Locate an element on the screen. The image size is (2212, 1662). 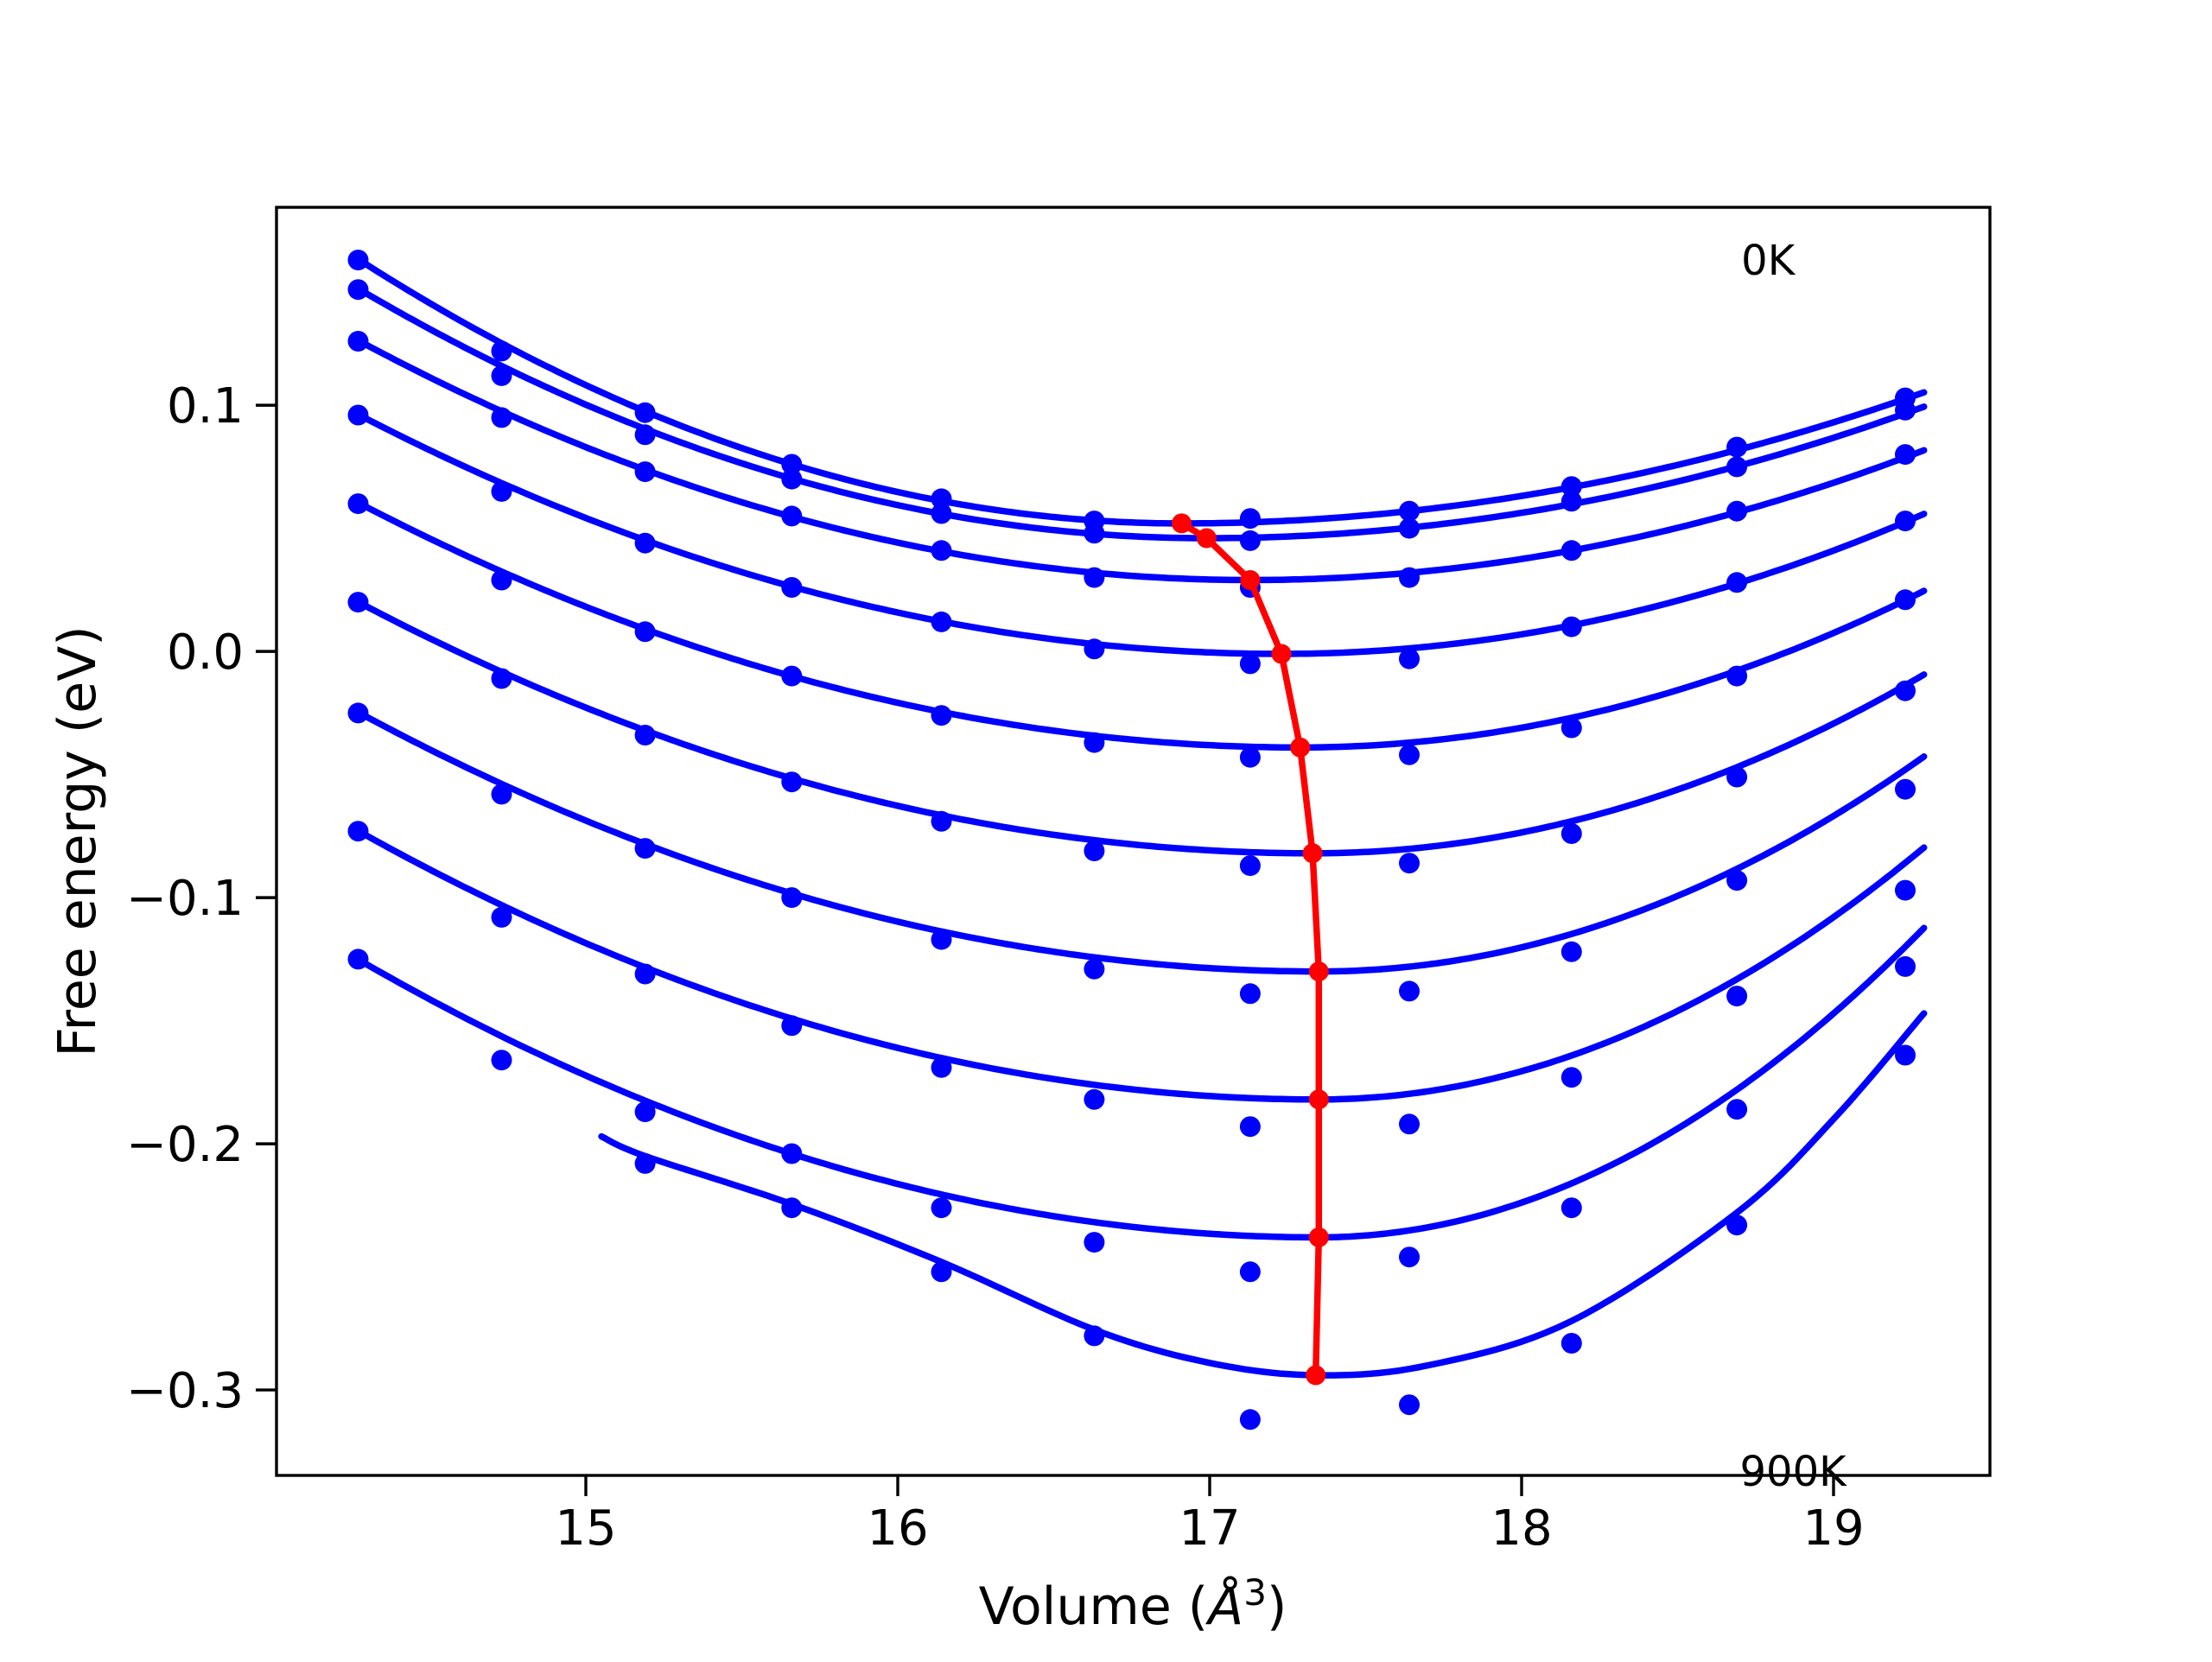
y-tick-label: −0.1 is located at coordinates (185, 899).